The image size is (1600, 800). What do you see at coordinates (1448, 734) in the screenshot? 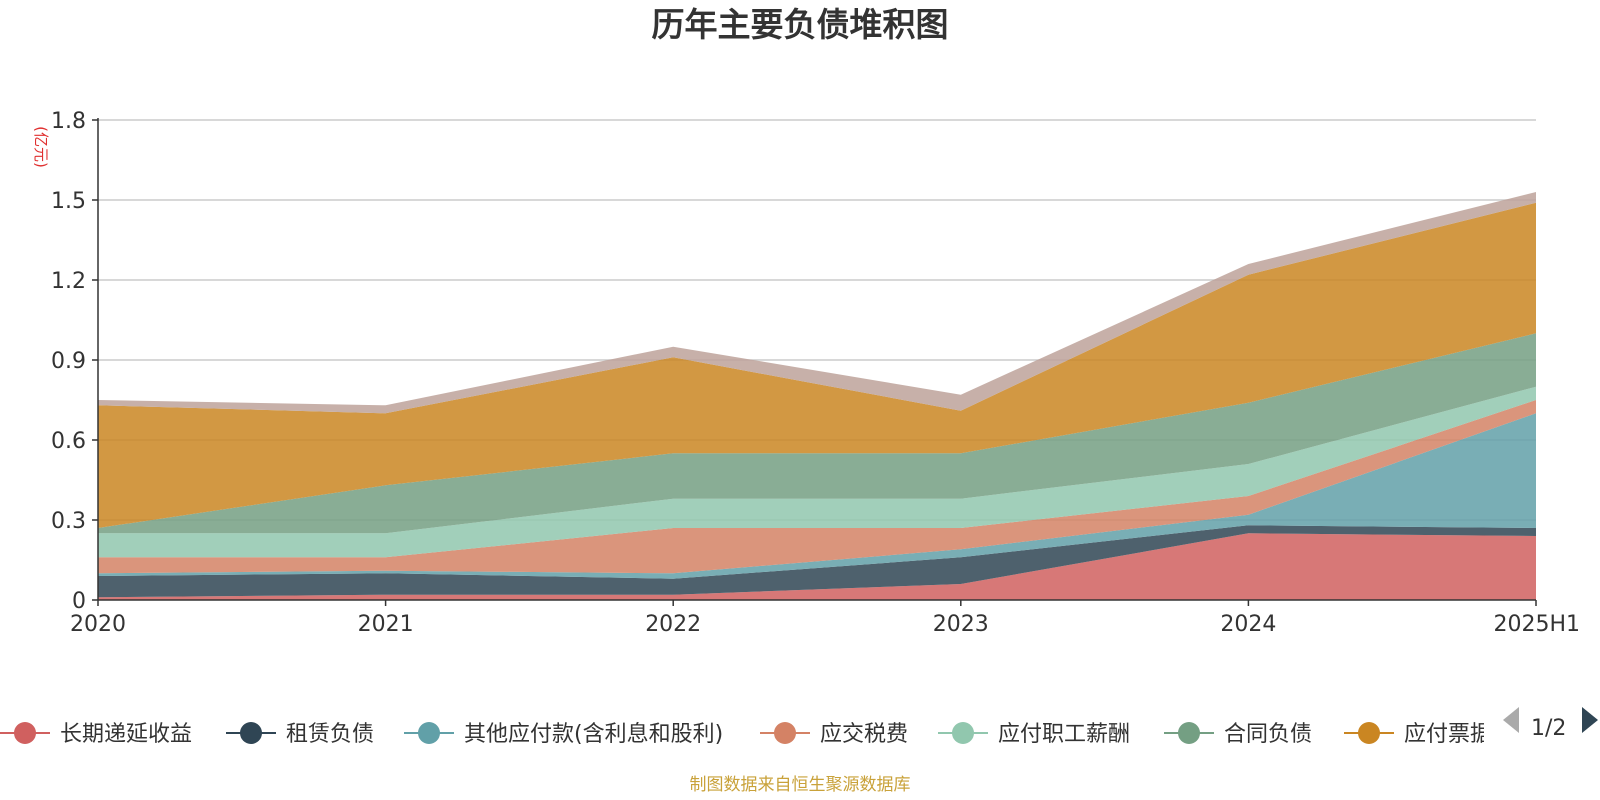
I see `legend-label: 应付票据` at bounding box center [1448, 734].